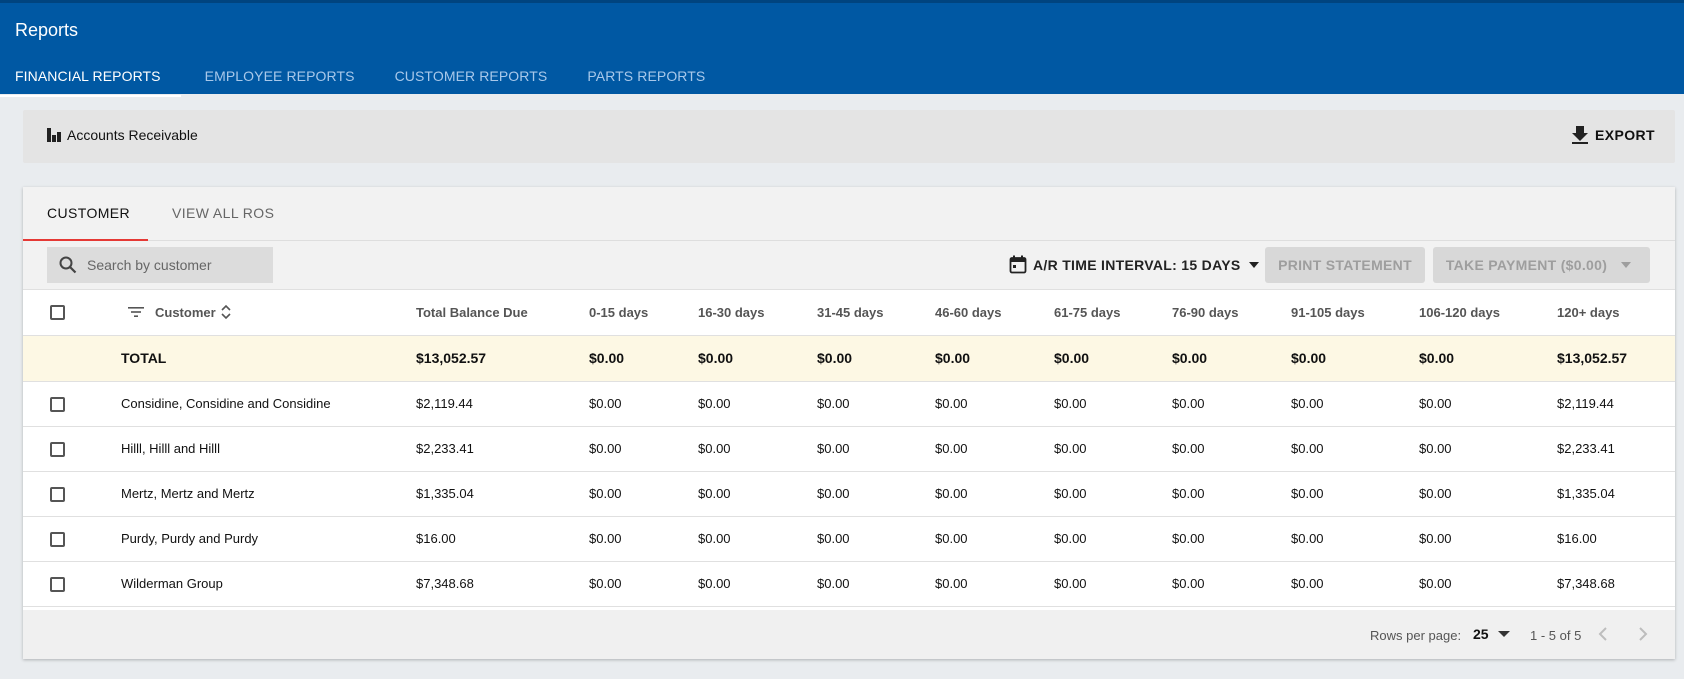 The height and width of the screenshot is (679, 1684). Describe the element at coordinates (1416, 635) in the screenshot. I see `rows-per-page-label: Rows per page:` at that location.